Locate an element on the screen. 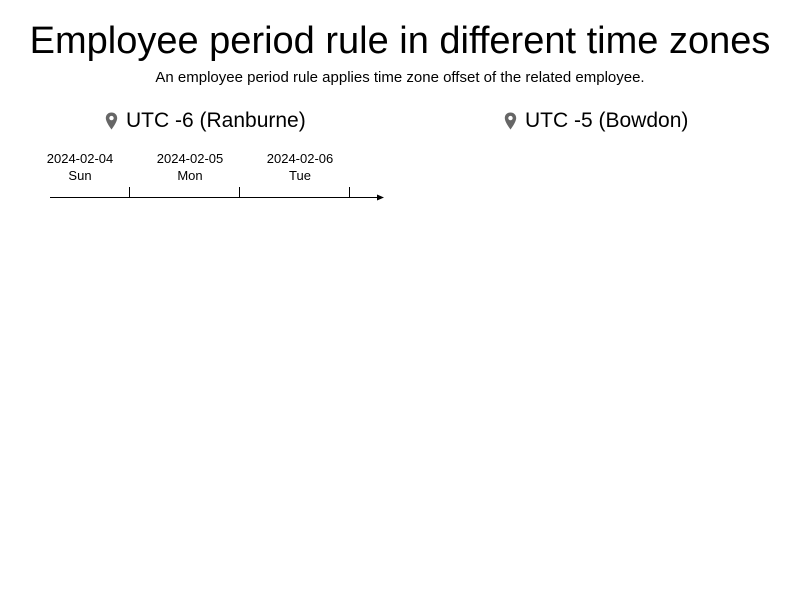 The height and width of the screenshot is (600, 800). zone-label-bowdon: UTC -5 (Bowdon) is located at coordinates (607, 120).